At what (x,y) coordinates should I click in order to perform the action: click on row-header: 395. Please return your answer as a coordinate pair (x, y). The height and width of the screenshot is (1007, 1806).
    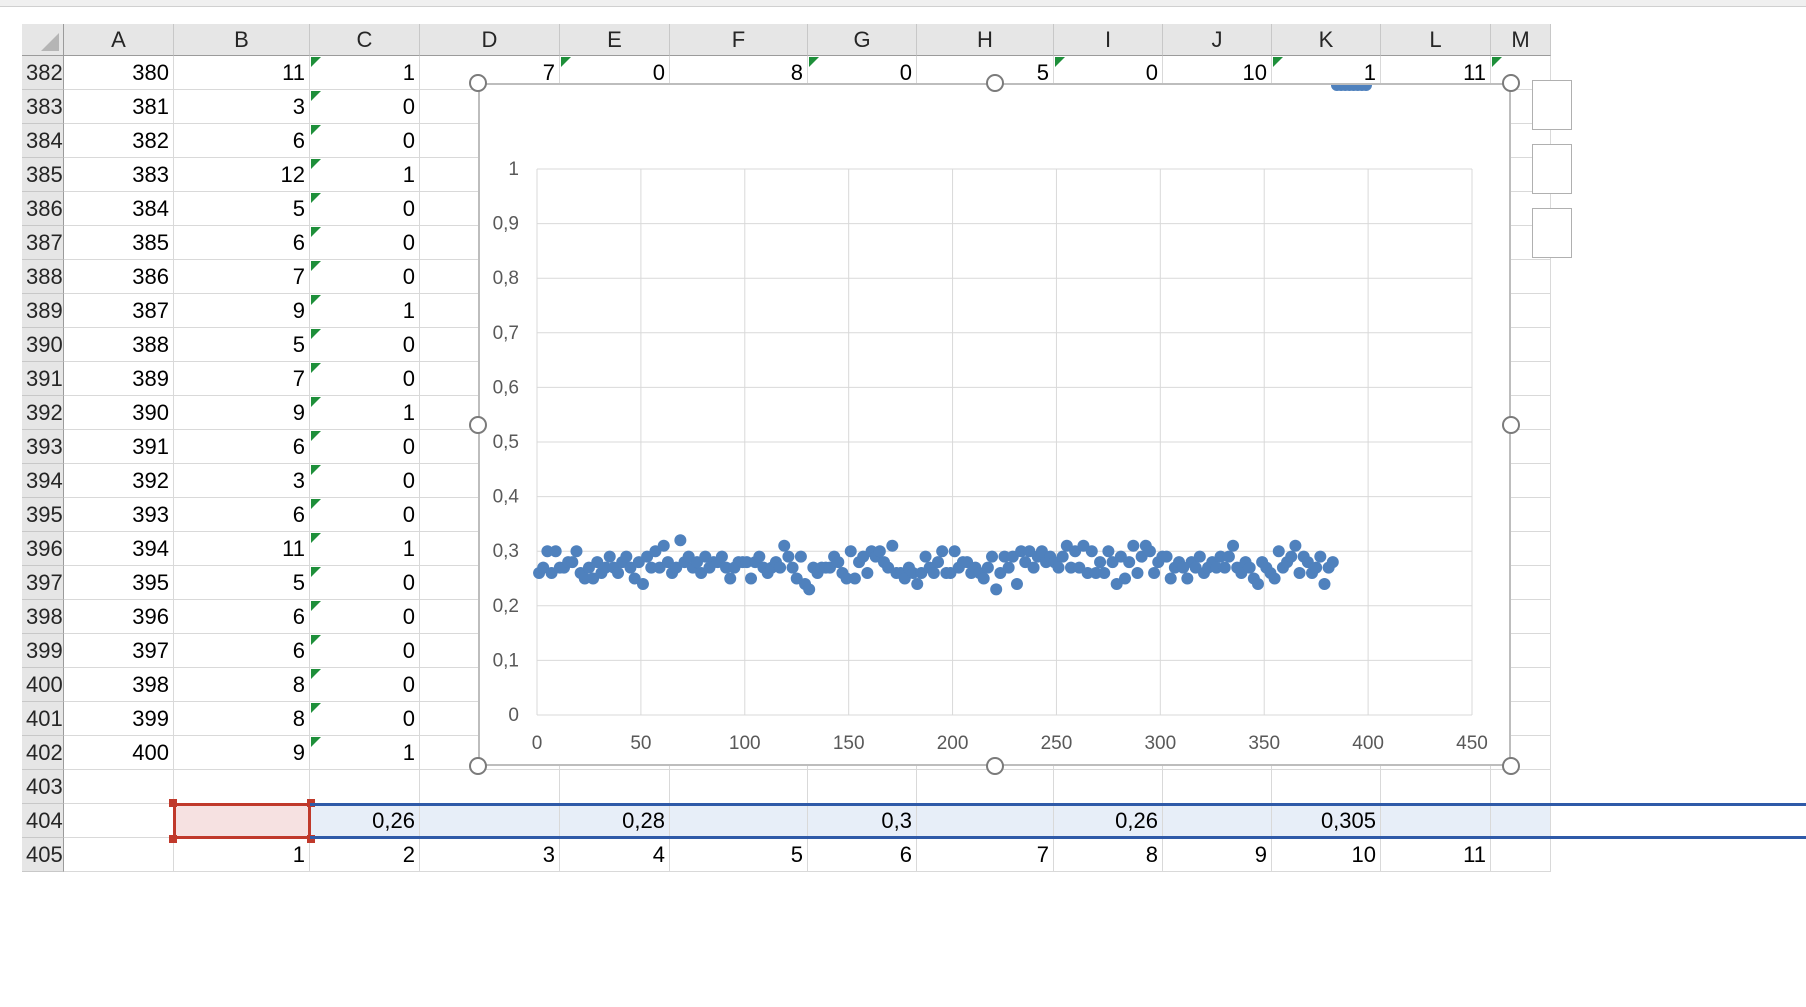
    Looking at the image, I should click on (43, 515).